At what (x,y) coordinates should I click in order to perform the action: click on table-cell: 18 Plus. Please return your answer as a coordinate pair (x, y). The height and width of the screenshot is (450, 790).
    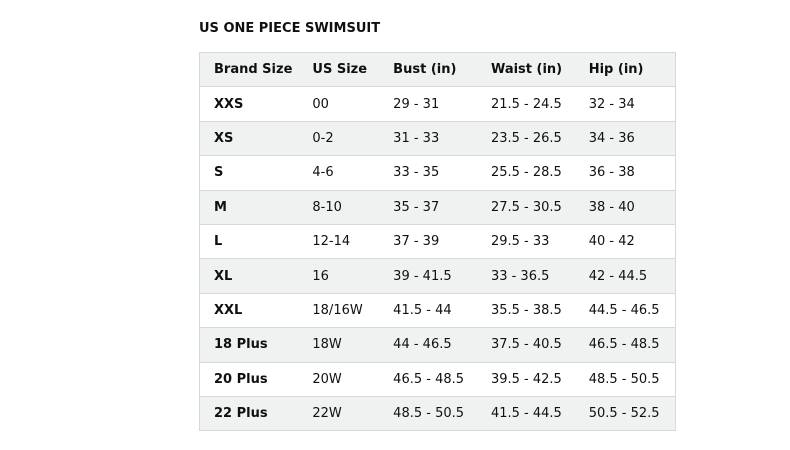
    Looking at the image, I should click on (249, 345).